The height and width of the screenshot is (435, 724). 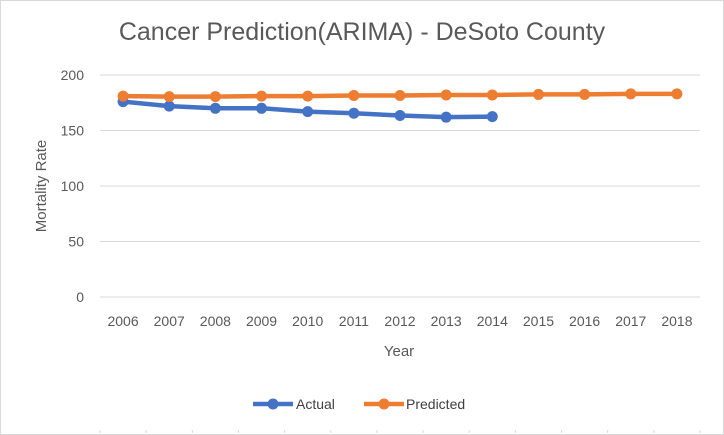 What do you see at coordinates (73, 131) in the screenshot?
I see `y-tick-label: 150` at bounding box center [73, 131].